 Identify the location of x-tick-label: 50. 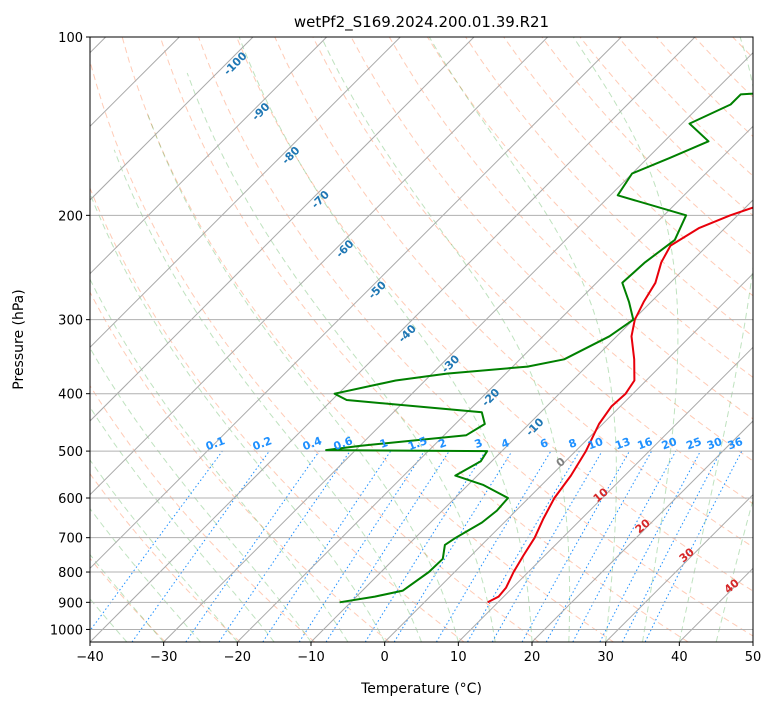
(753, 657).